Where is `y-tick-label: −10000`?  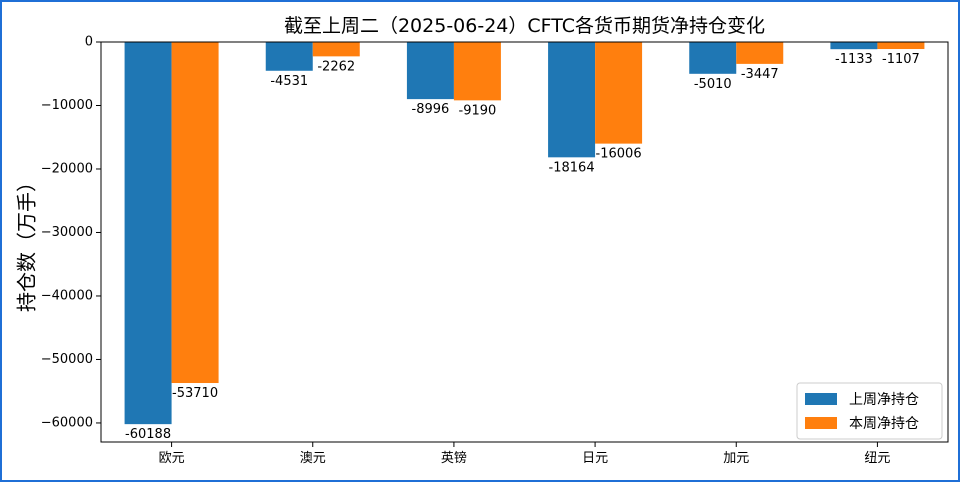
y-tick-label: −10000 is located at coordinates (67, 105).